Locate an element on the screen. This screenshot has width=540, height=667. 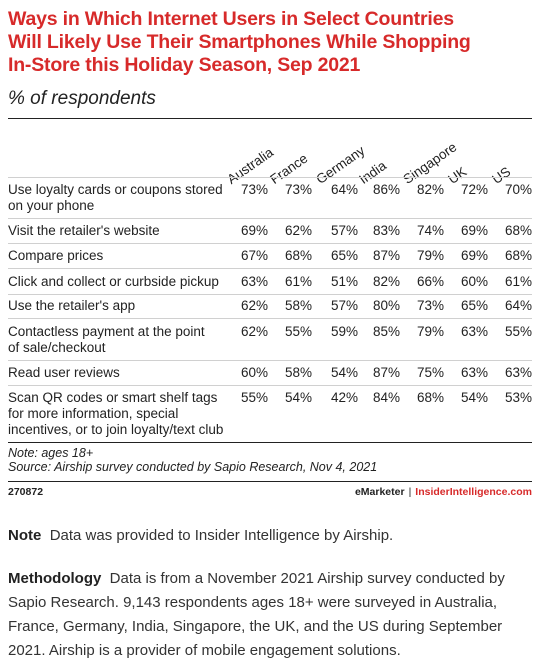
cell-value-india: 84% is located at coordinates (386, 397).